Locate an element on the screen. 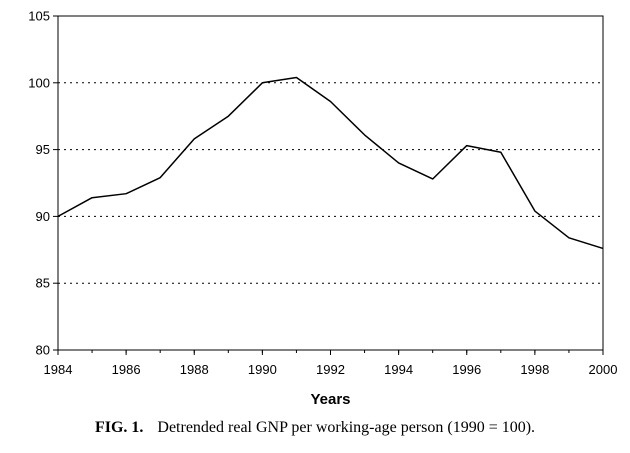  x-tick-label: 1990 is located at coordinates (262, 369).